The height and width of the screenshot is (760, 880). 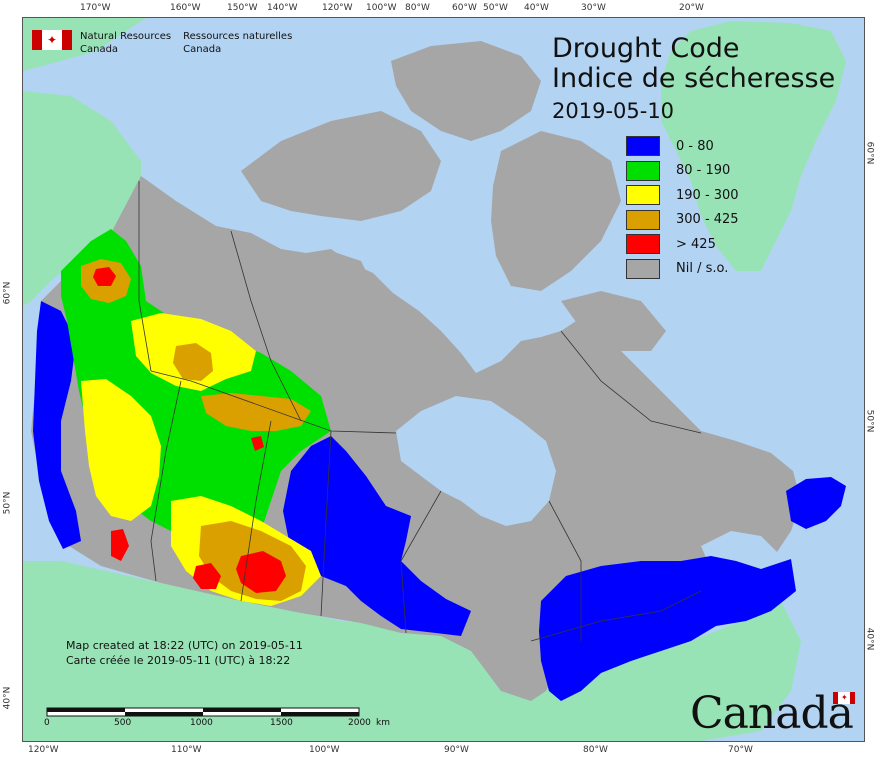 What do you see at coordinates (52, 40) in the screenshot?
I see `canada-flag-icon: ✦` at bounding box center [52, 40].